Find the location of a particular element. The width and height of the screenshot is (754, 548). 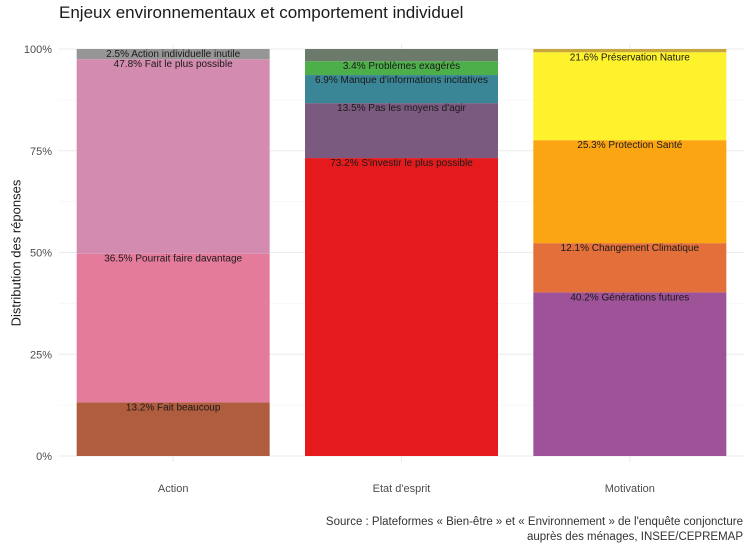

x-tick-label: Action is located at coordinates (173, 489).